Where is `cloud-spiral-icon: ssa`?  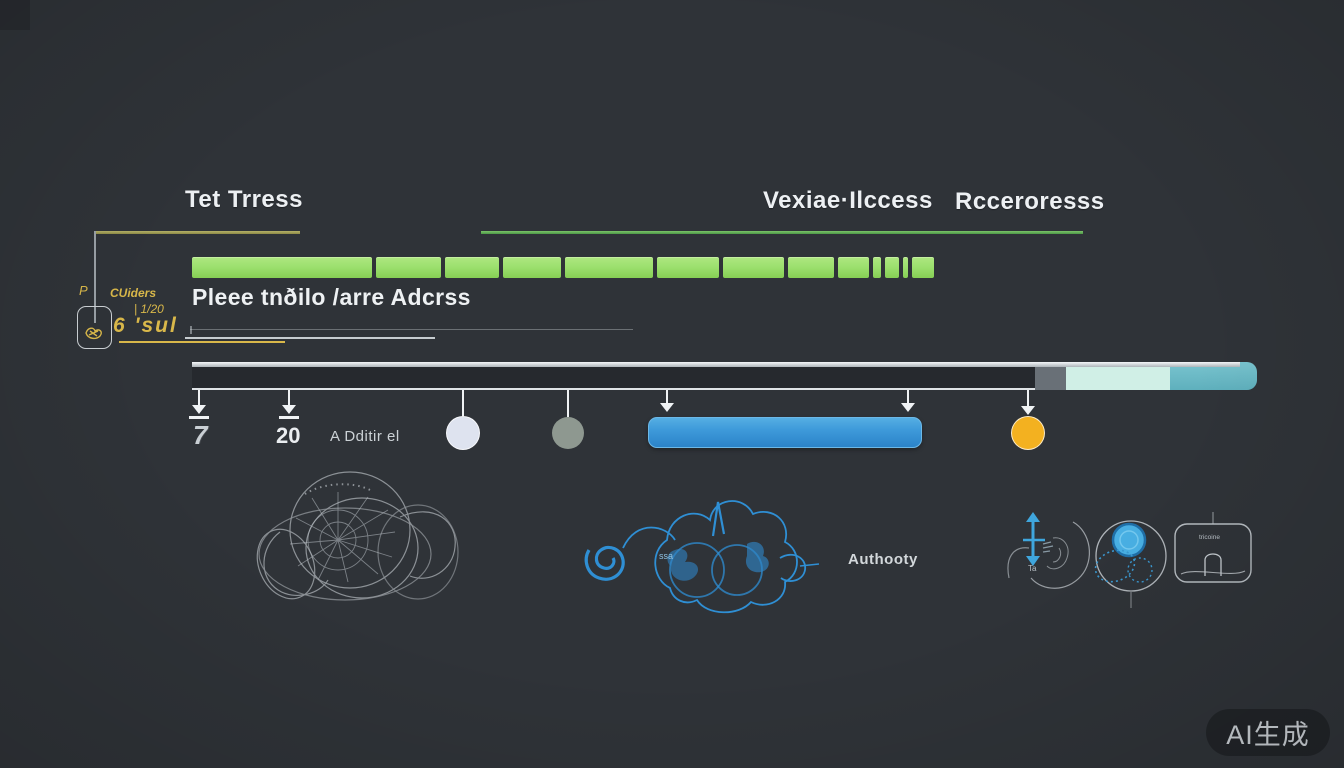
cloud-spiral-icon: ssa is located at coordinates (702, 557).